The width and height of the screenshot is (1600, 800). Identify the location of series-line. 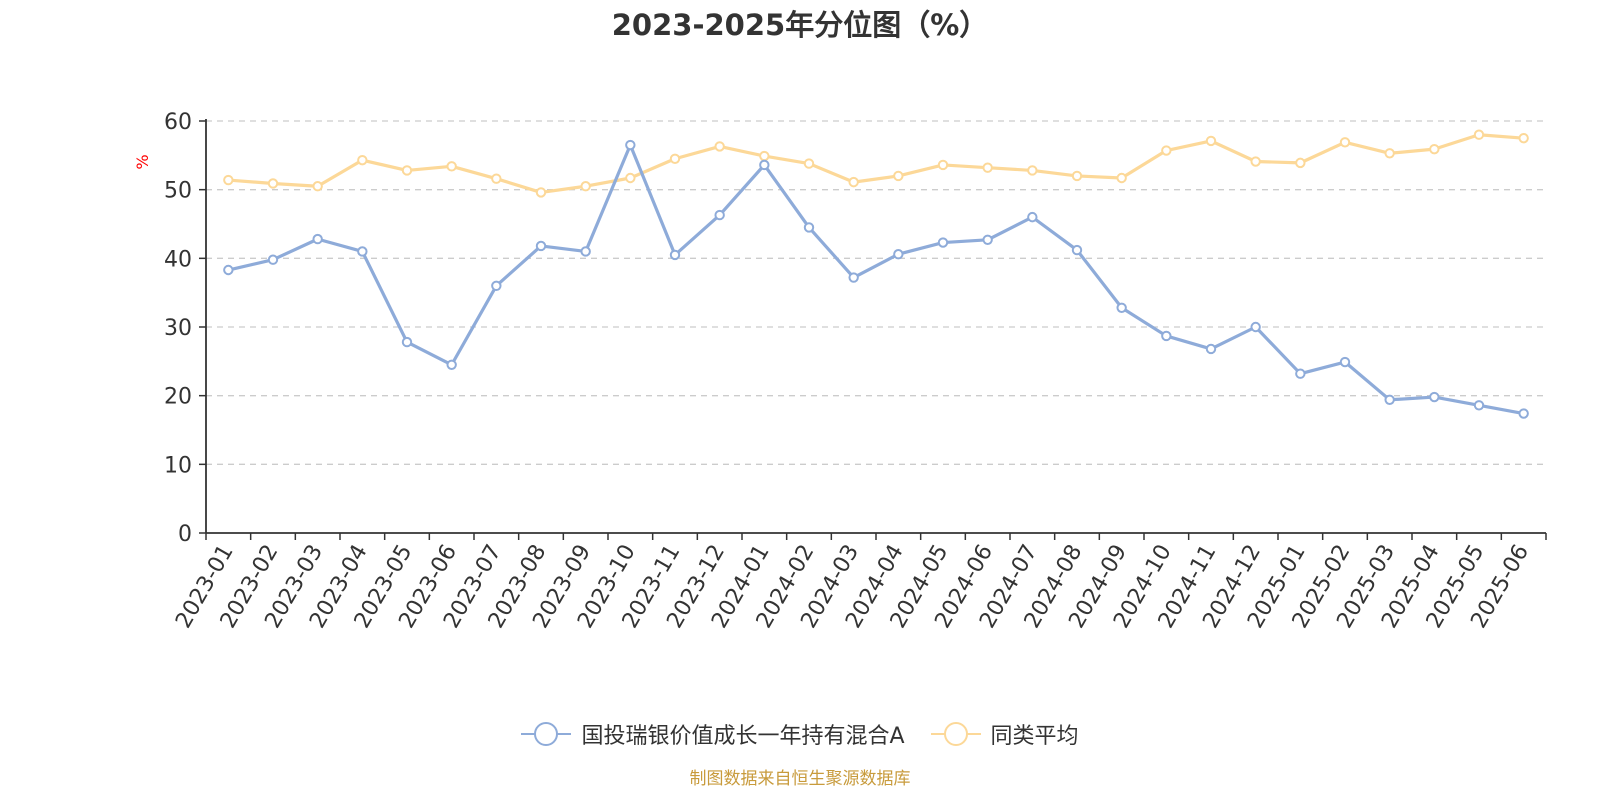
(876, 164).